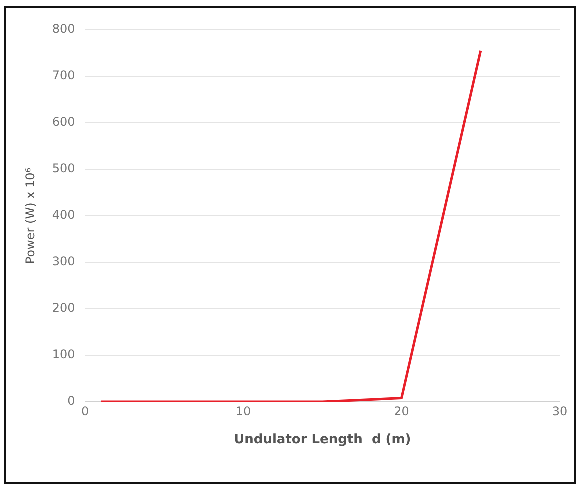  I want to click on x-tick-label: 10, so click(244, 411).